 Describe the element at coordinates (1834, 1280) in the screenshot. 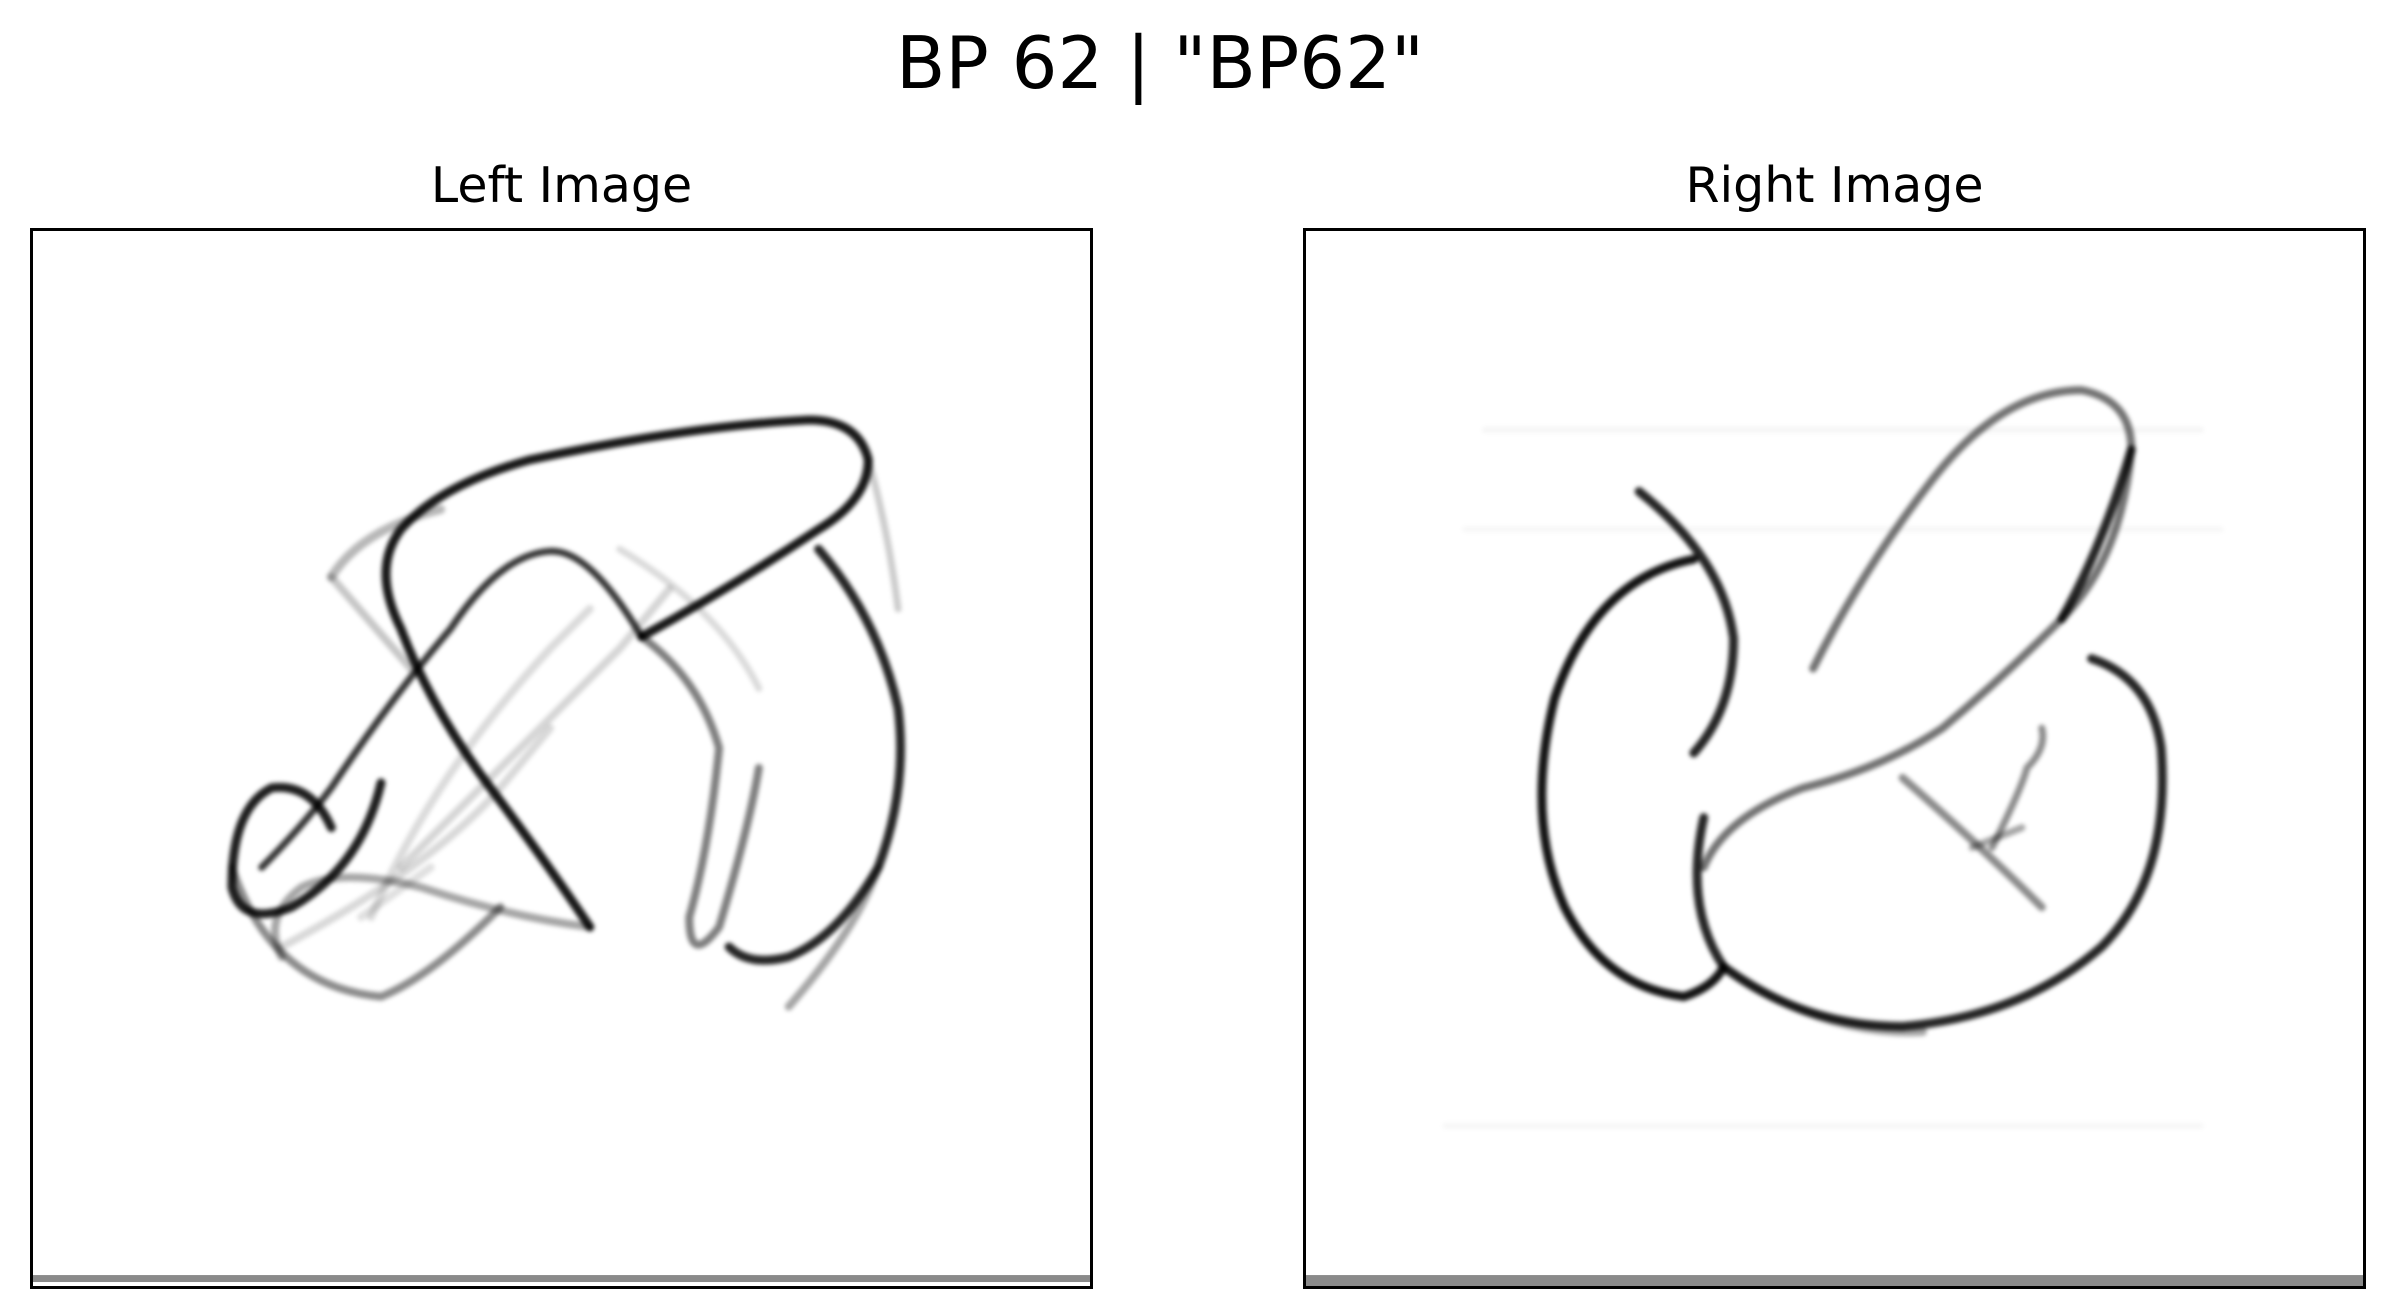

I see `right-bottom-strip` at that location.